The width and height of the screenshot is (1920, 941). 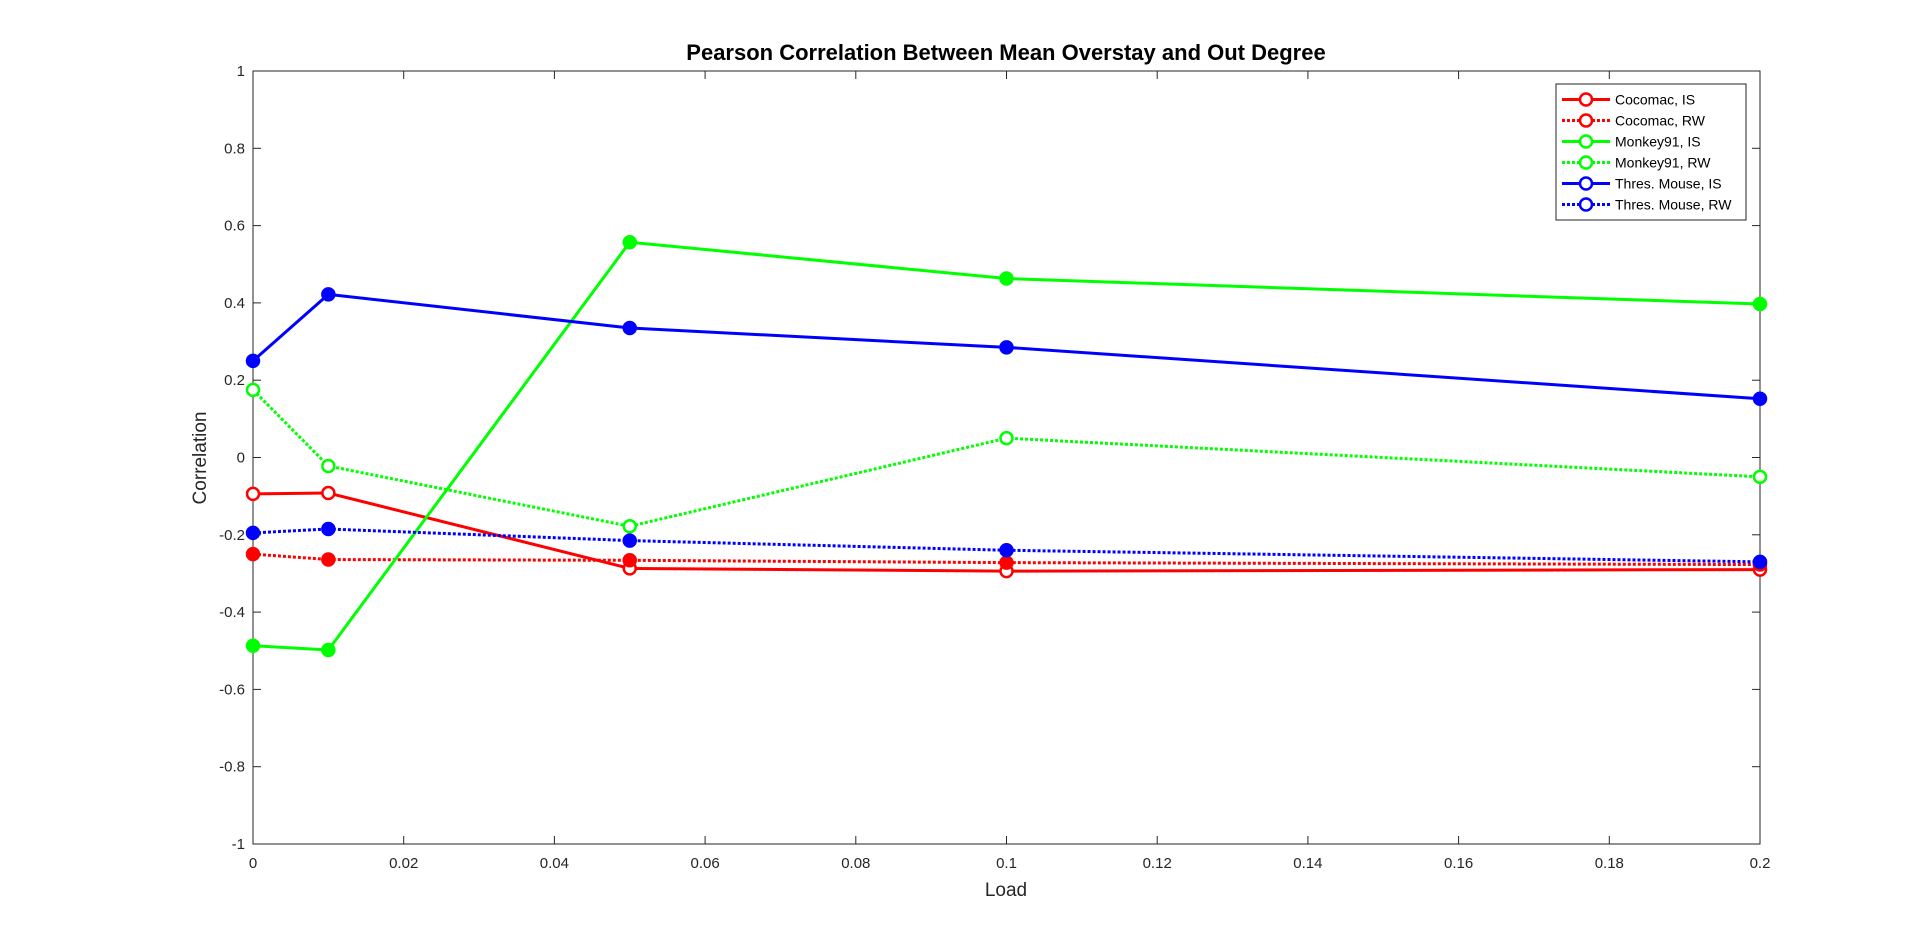 I want to click on legend-label: Monkey91, IS, so click(x=1658, y=142).